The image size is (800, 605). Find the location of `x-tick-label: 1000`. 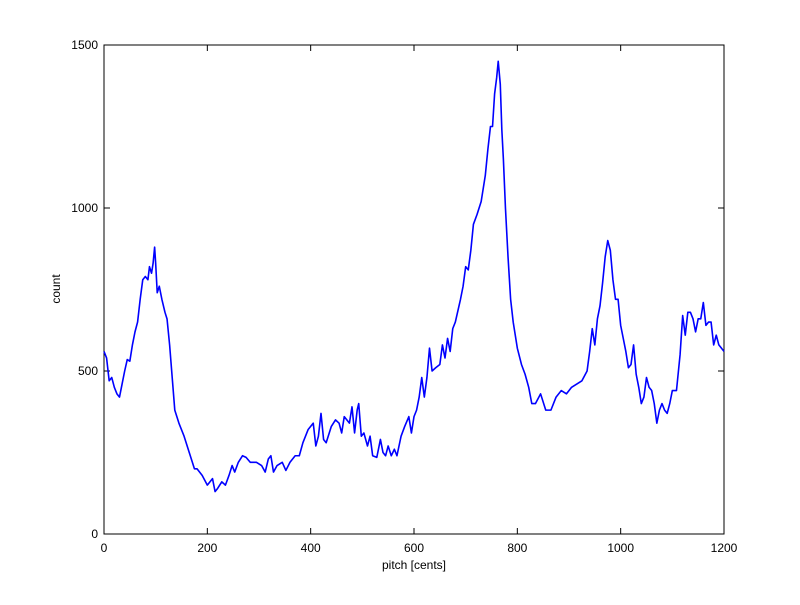

x-tick-label: 1000 is located at coordinates (620, 548).